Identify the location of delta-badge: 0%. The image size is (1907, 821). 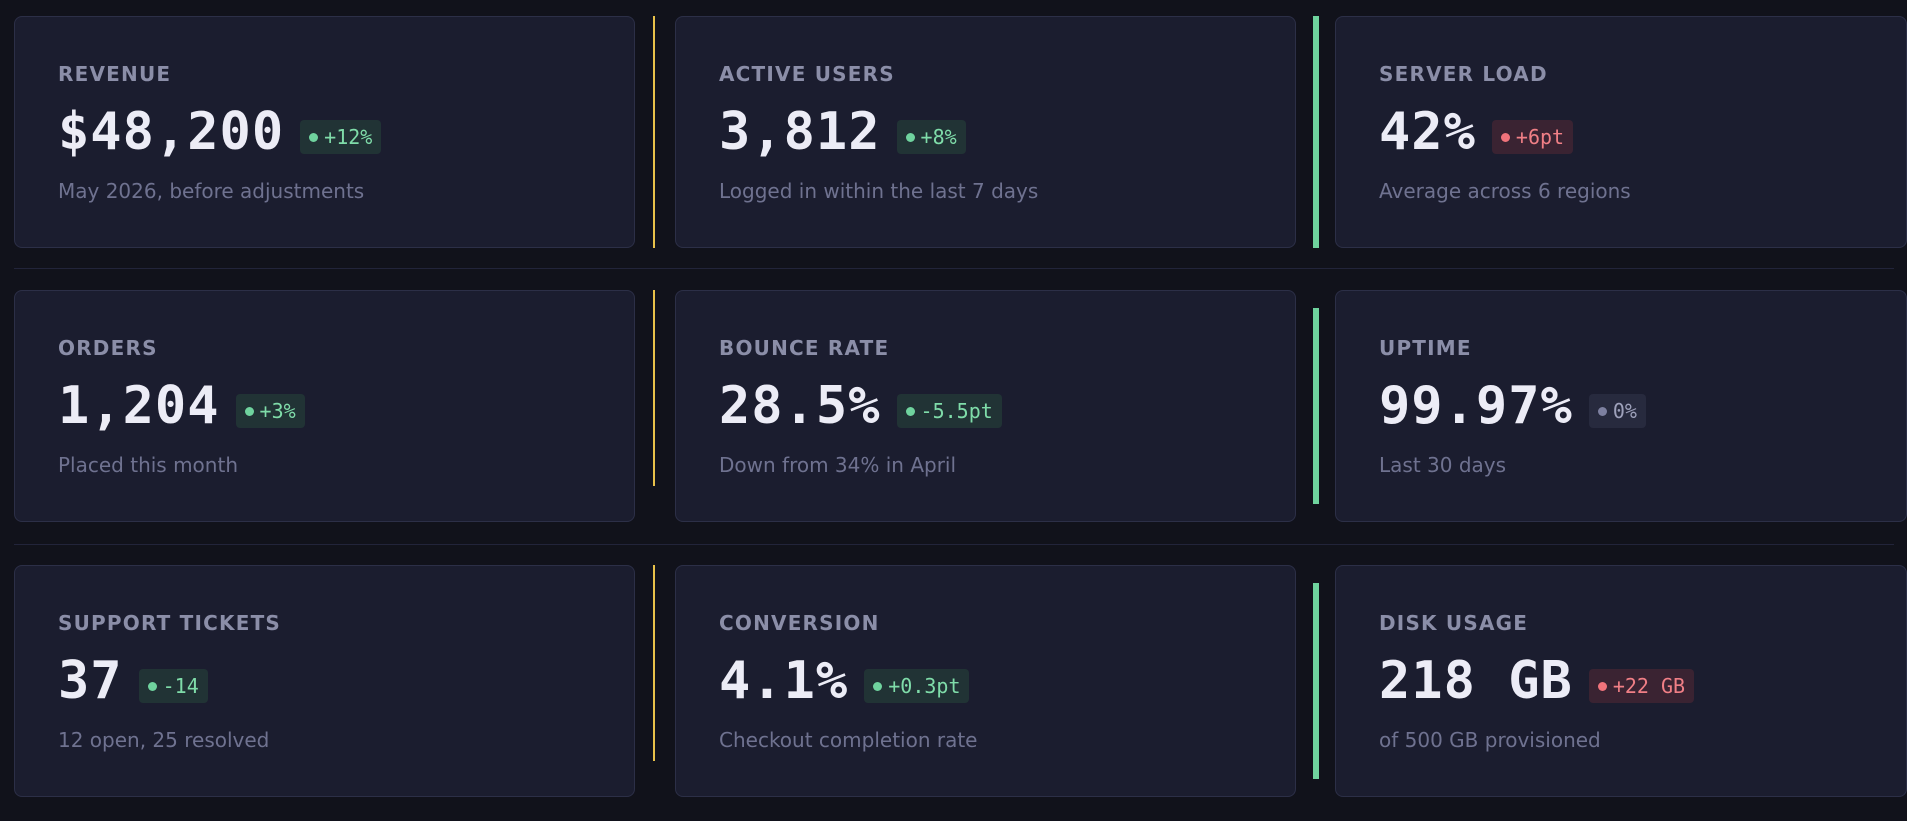
(1617, 411).